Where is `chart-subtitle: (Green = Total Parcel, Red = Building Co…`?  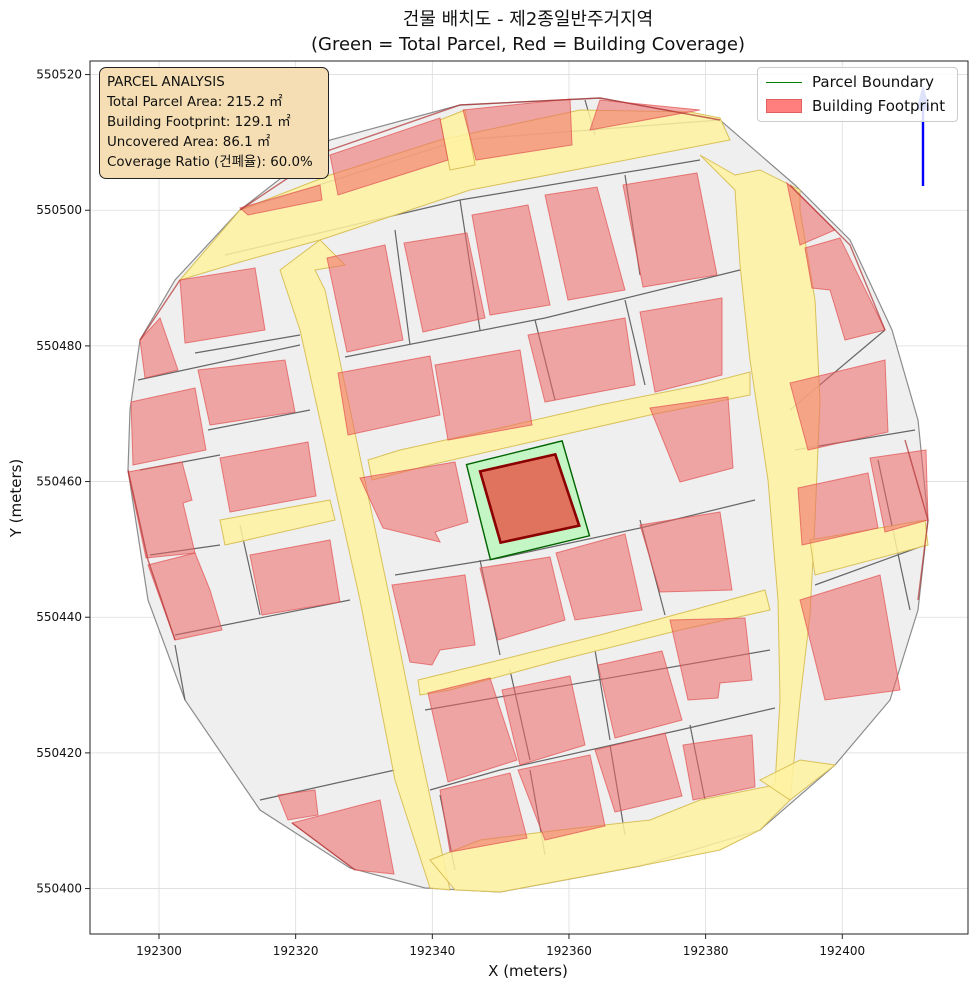 chart-subtitle: (Green = Total Parcel, Red = Building Co… is located at coordinates (528, 44).